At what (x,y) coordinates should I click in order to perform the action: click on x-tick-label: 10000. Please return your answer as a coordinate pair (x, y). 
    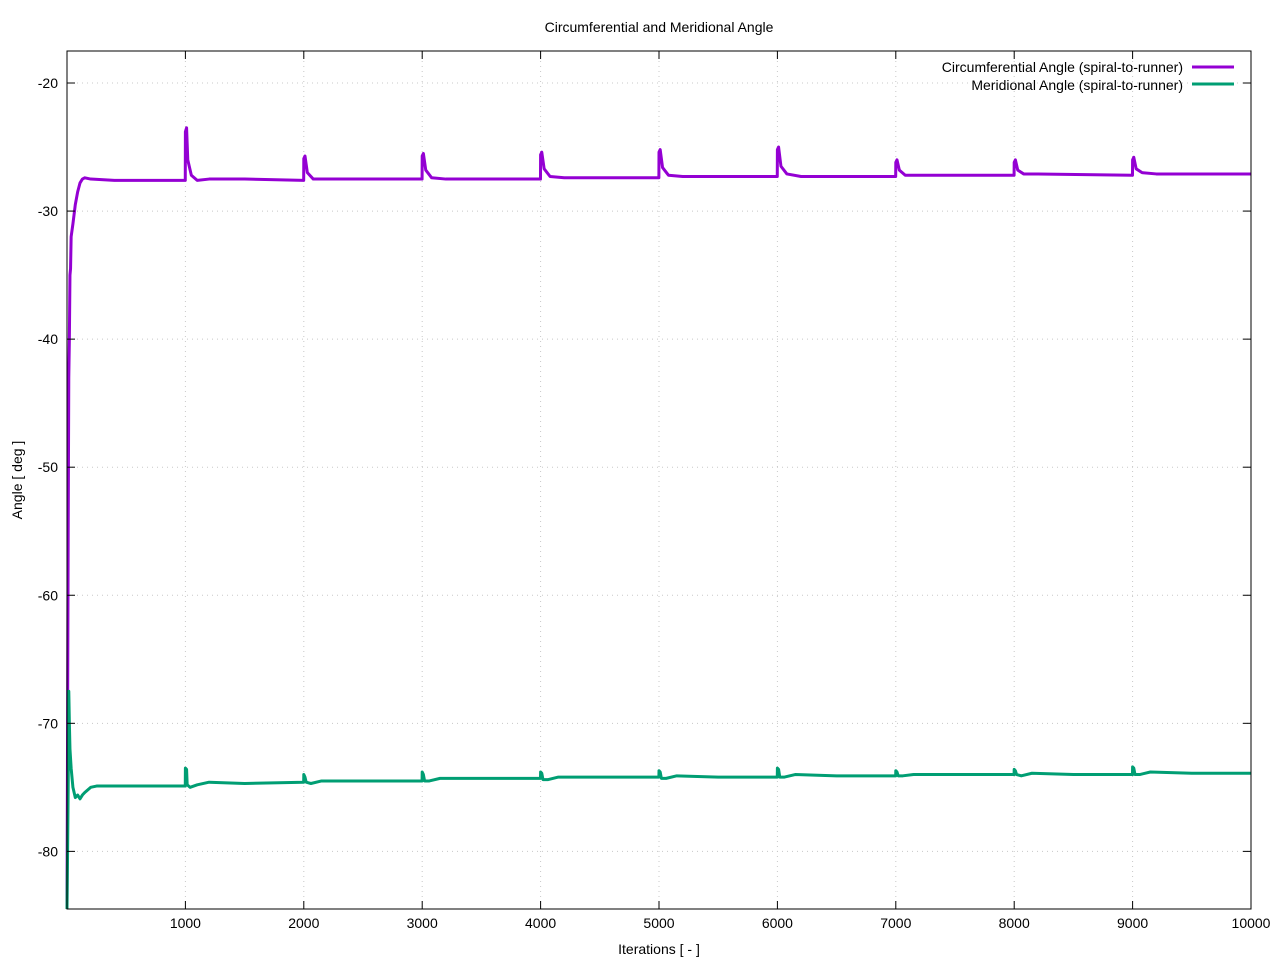
    Looking at the image, I should click on (1251, 923).